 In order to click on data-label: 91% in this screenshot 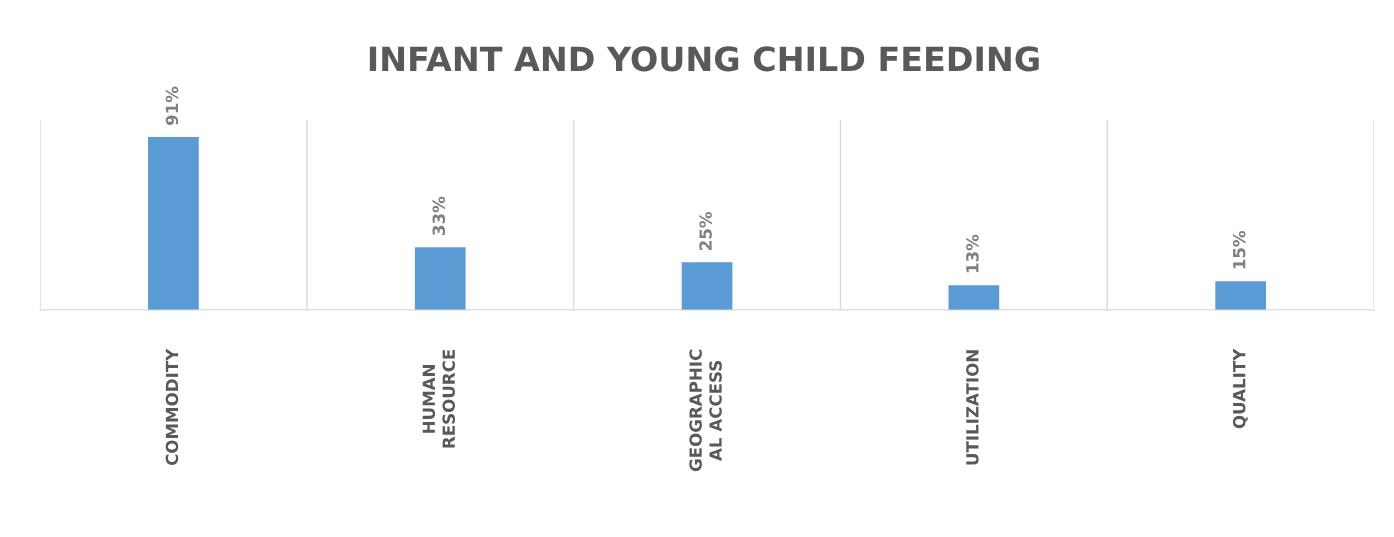, I will do `click(172, 106)`.